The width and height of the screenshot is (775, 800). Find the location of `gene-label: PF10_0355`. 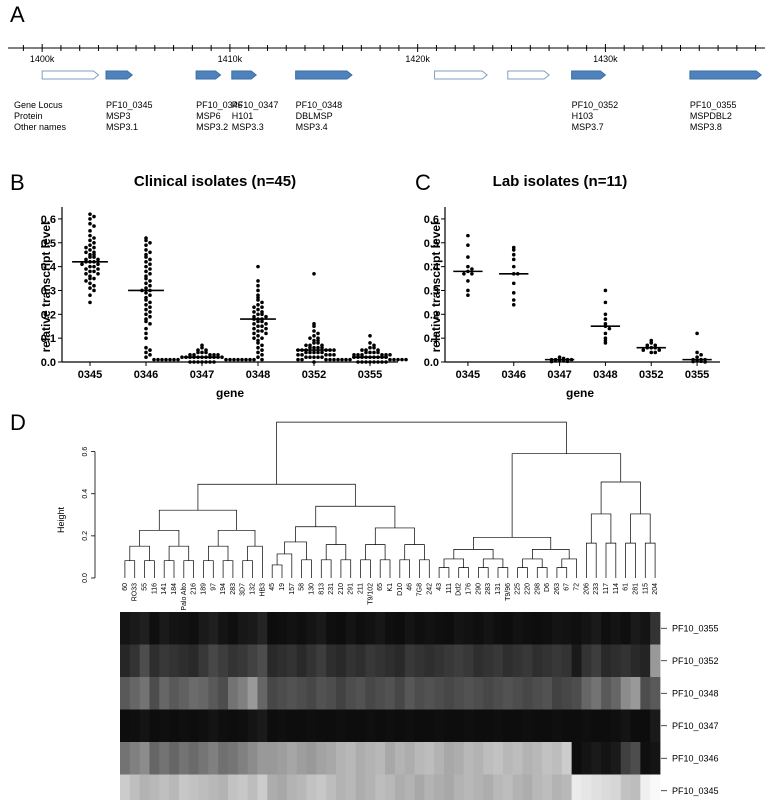

gene-label: PF10_0355 is located at coordinates (713, 105).